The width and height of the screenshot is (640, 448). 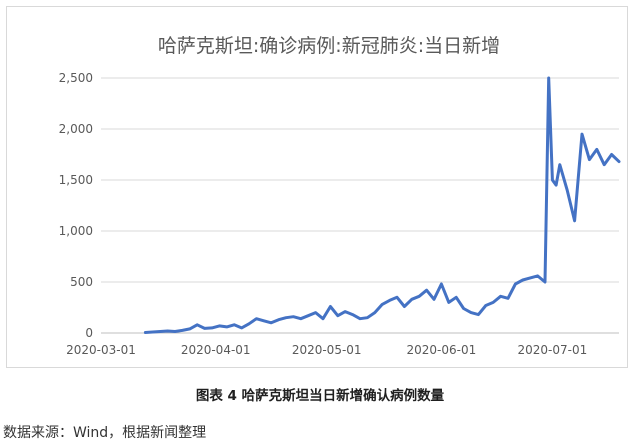 What do you see at coordinates (89, 333) in the screenshot?
I see `y-tick-label: 0` at bounding box center [89, 333].